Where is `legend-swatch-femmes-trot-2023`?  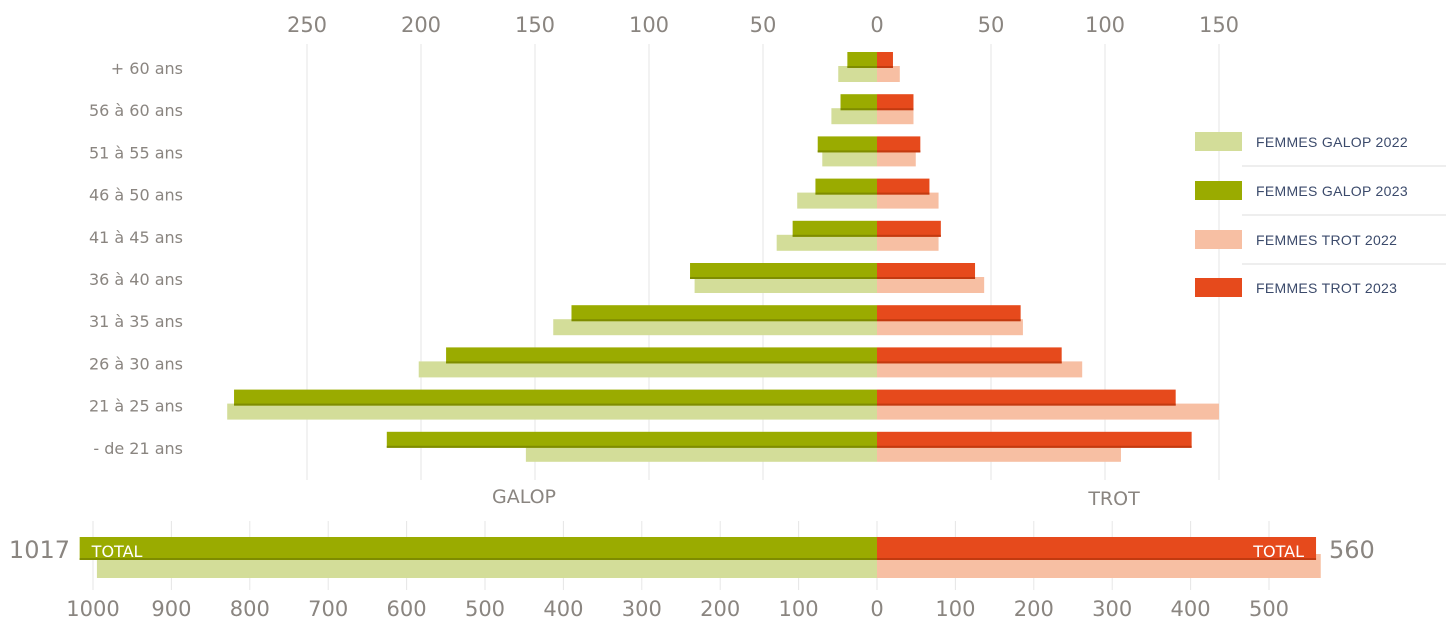
legend-swatch-femmes-trot-2023 is located at coordinates (1218, 287).